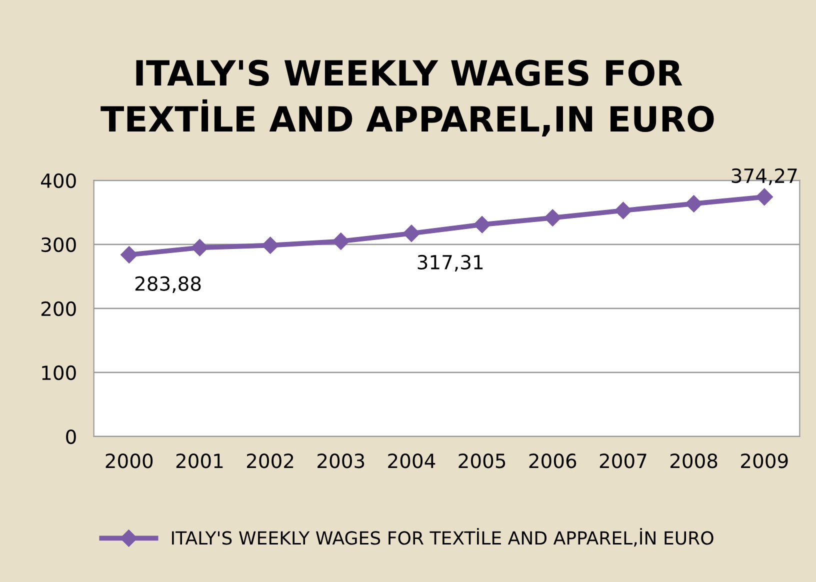  Describe the element at coordinates (412, 461) in the screenshot. I see `x-tick-label: 2004` at that location.